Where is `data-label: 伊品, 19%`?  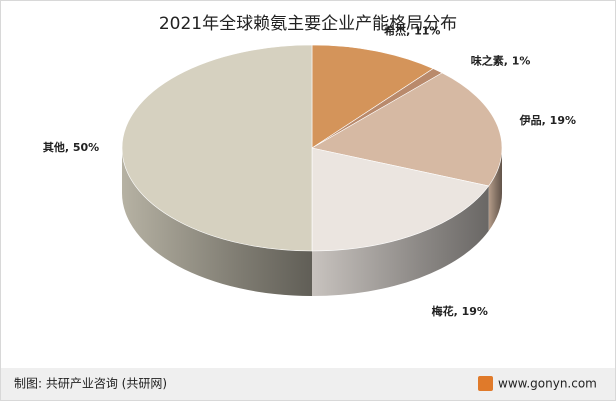 data-label: 伊品, 19% is located at coordinates (547, 120).